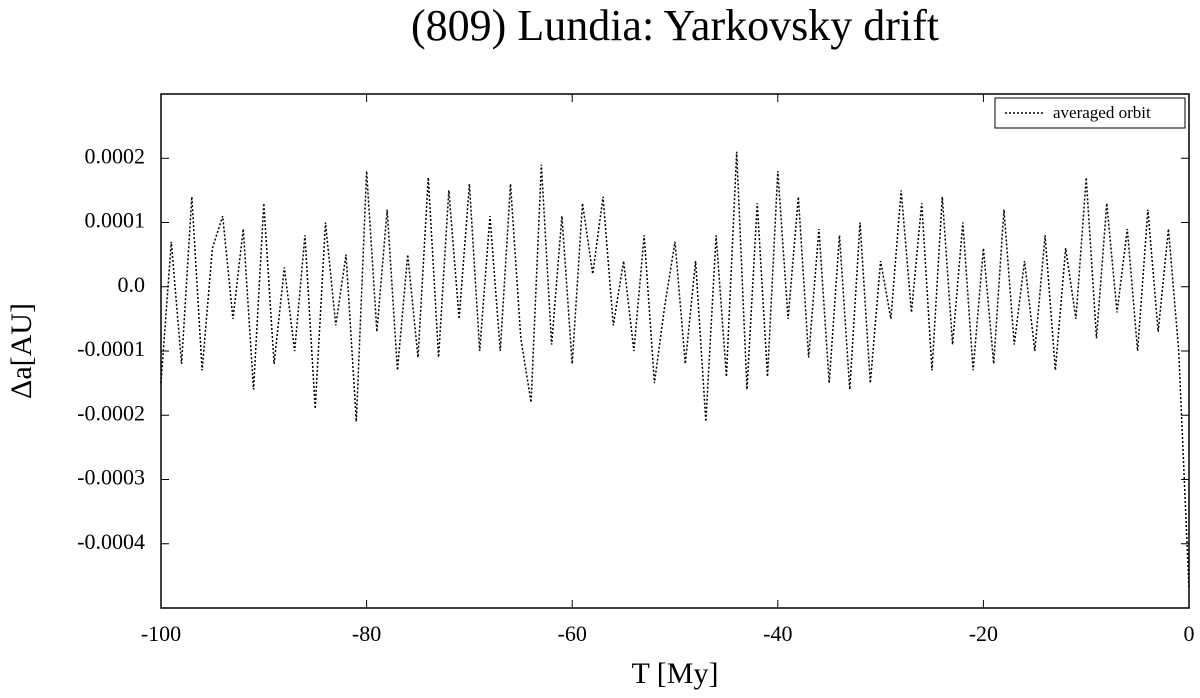 Image resolution: width=1200 pixels, height=698 pixels. What do you see at coordinates (111, 541) in the screenshot?
I see `y-tick-label: -0.0004` at bounding box center [111, 541].